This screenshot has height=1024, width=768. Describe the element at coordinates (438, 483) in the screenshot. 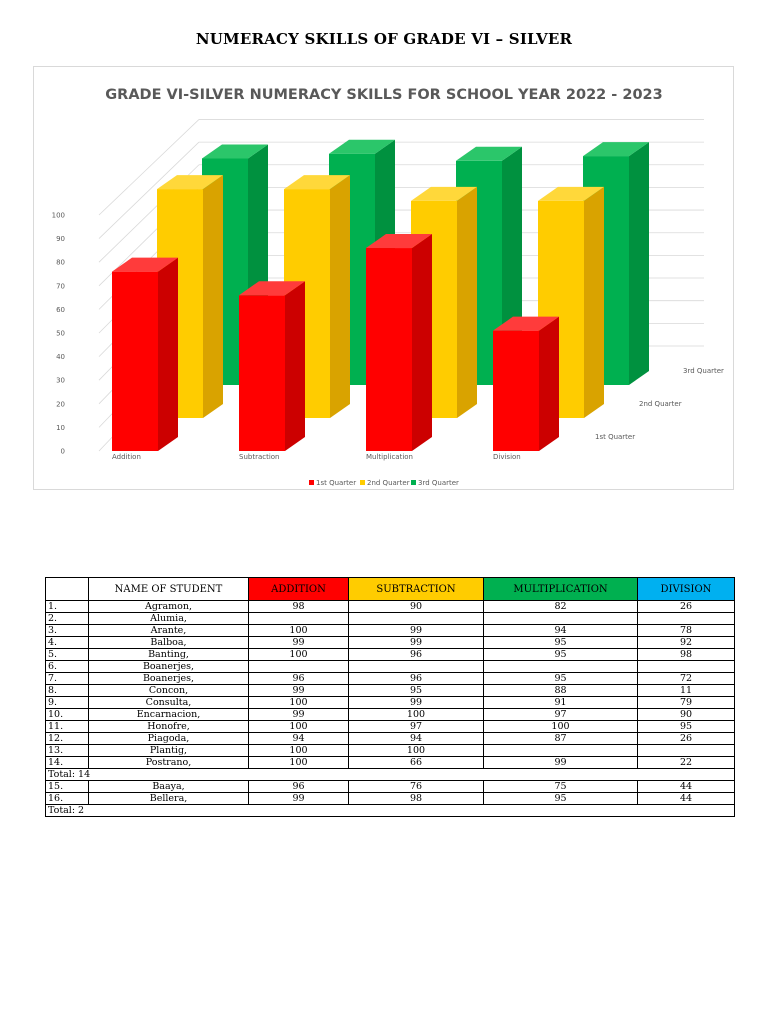

I see `legend-label: 3rd Quarter` at that location.